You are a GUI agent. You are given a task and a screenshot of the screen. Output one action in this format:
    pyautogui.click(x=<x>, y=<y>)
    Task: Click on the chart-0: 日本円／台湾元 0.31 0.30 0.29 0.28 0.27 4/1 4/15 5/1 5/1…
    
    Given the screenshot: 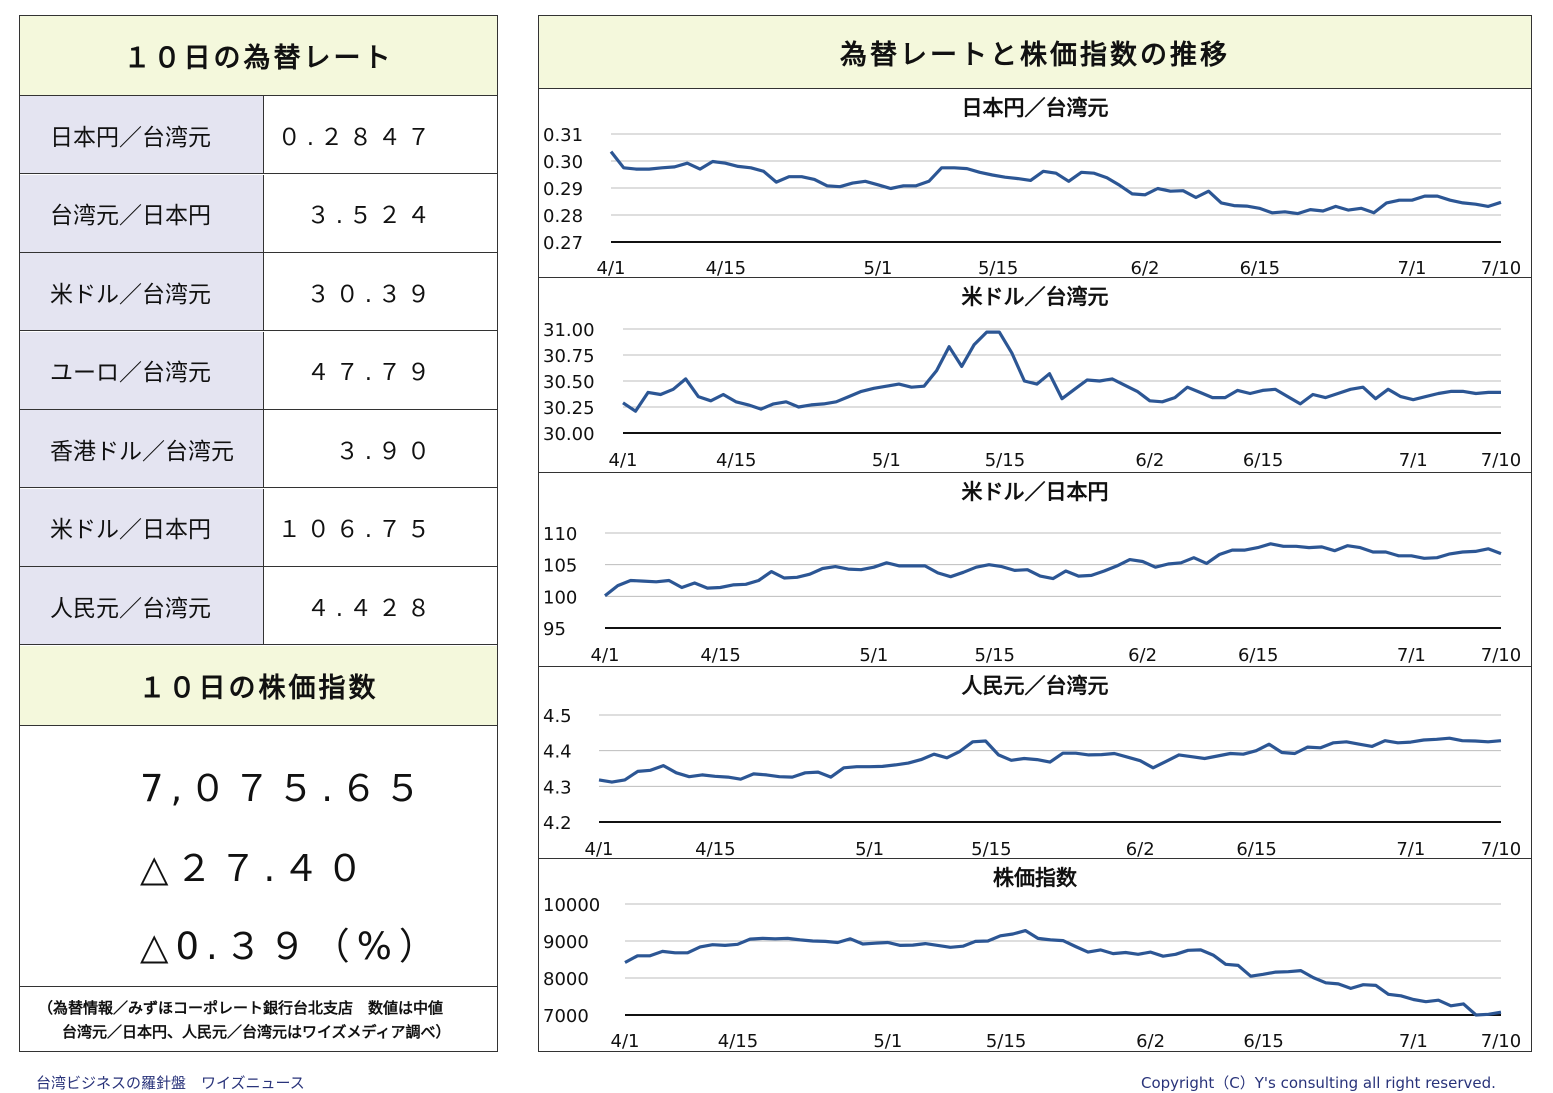 What is the action you would take?
    pyautogui.click(x=1035, y=183)
    